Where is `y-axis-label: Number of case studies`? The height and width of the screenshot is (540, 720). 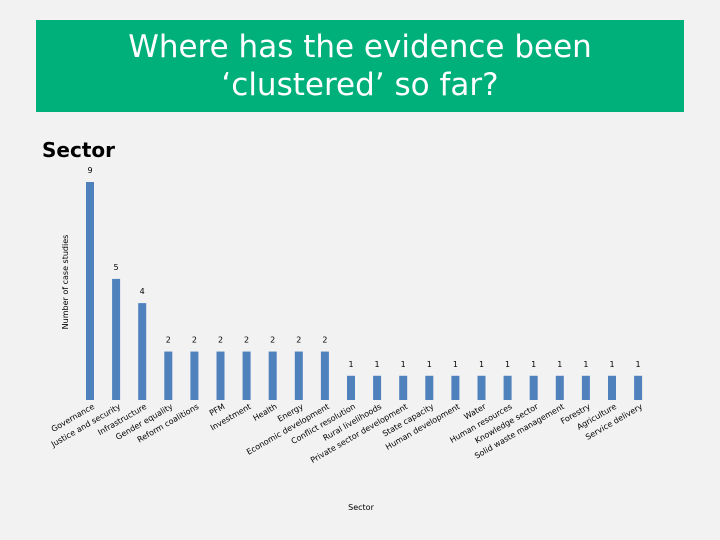
y-axis-label: Number of case studies is located at coordinates (65, 282).